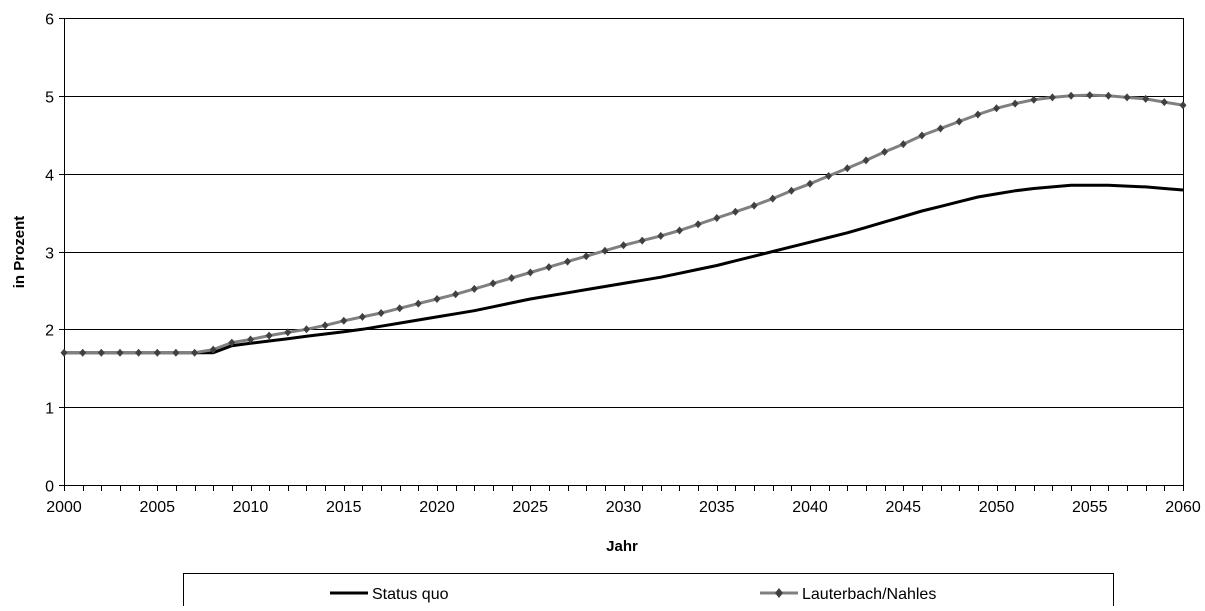 This screenshot has width=1205, height=611. Describe the element at coordinates (213, 349) in the screenshot. I see `data-point-lauterbach-nahles-2008` at that location.